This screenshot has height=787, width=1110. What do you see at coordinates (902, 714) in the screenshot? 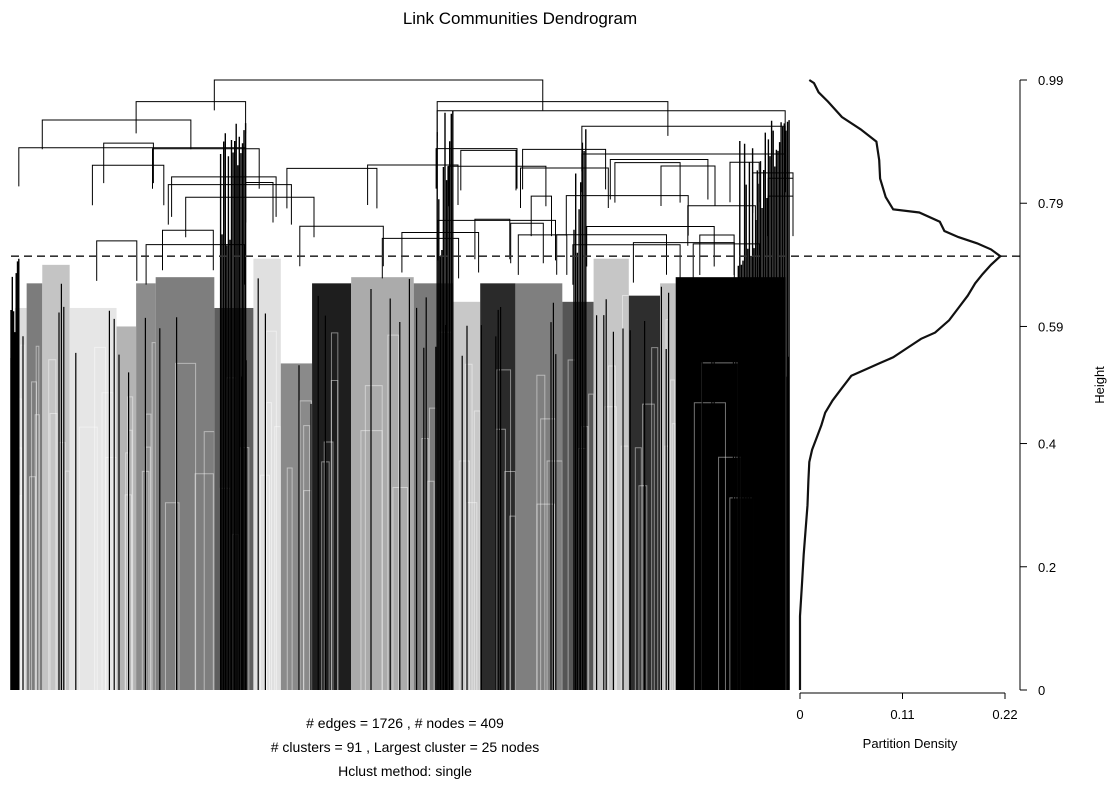
I see `x-tick-label: 0.11` at bounding box center [902, 714].